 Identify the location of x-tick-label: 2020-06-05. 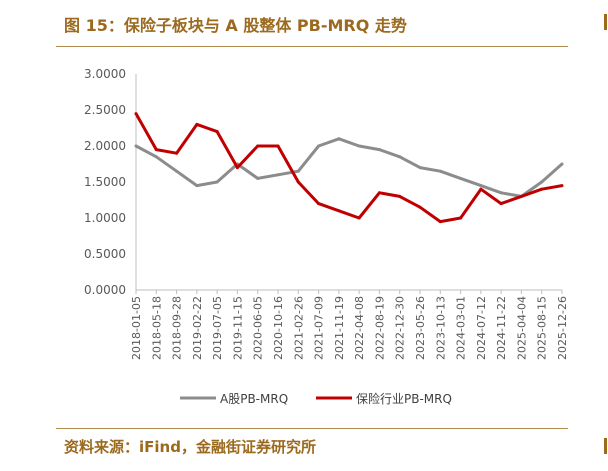
(258, 328).